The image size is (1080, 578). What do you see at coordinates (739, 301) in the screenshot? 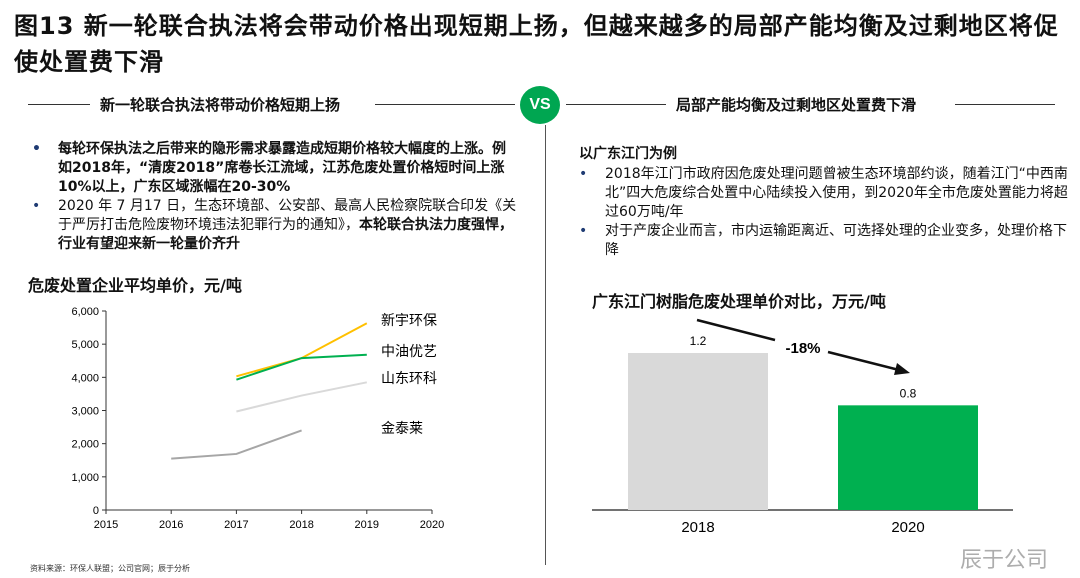
I see `bar-chart-title: 广东江门树脂危废处理单价对比，万元/吨` at bounding box center [739, 301].